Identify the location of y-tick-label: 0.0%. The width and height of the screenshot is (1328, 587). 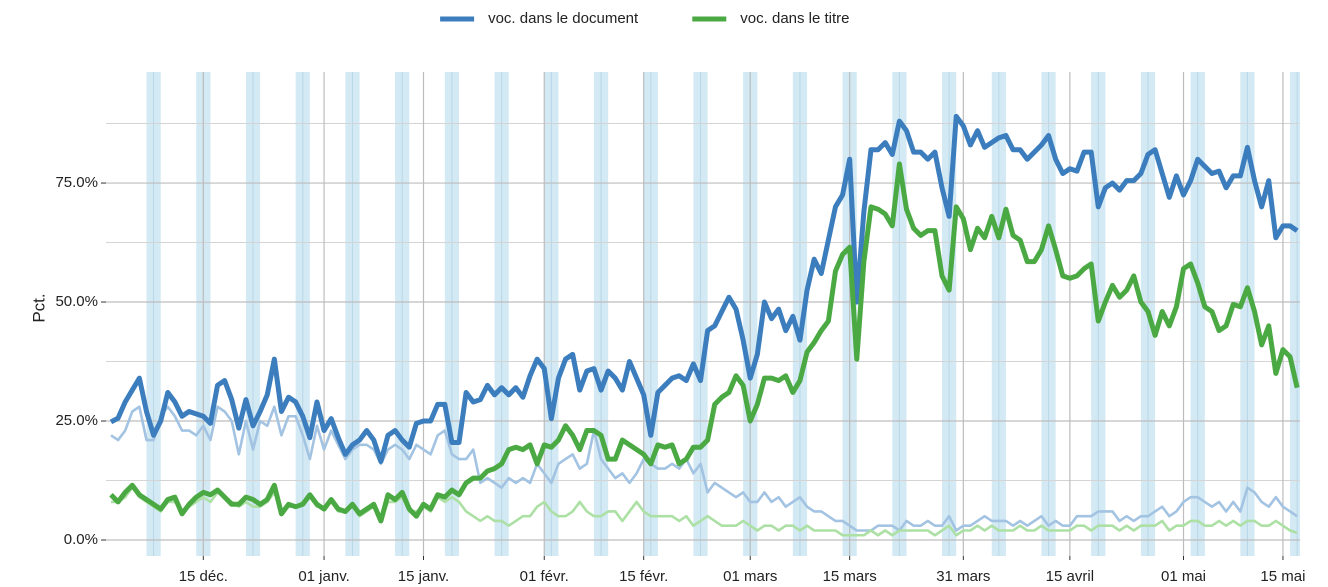
(81, 539).